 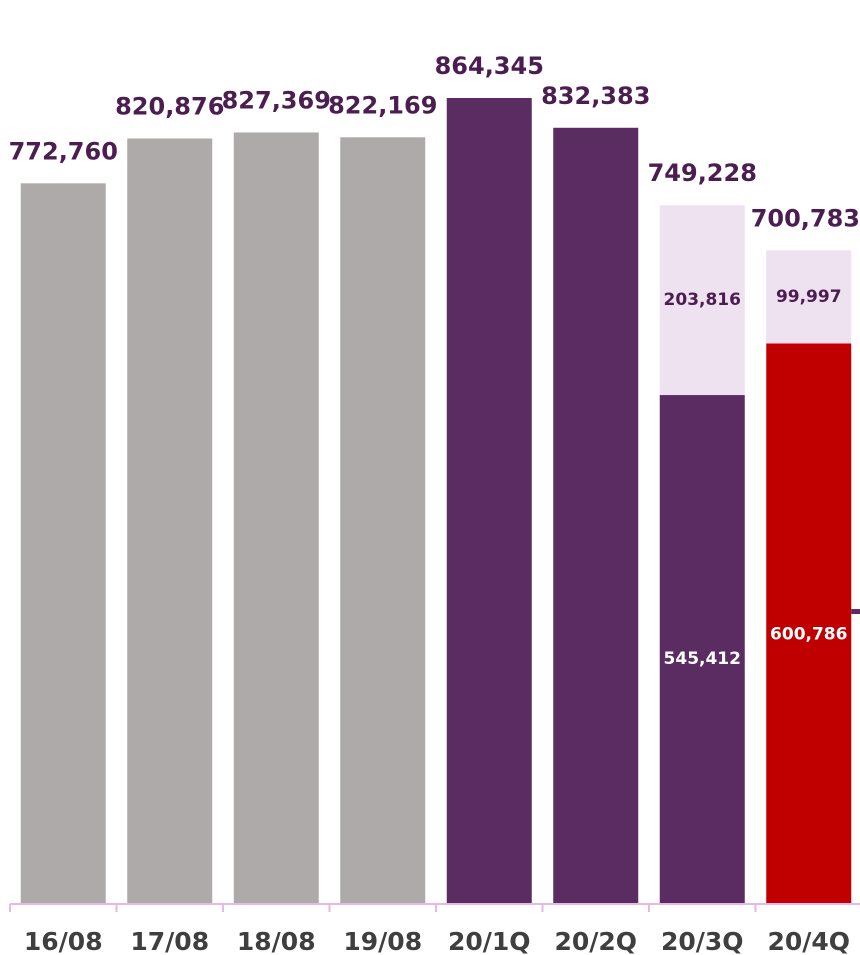 What do you see at coordinates (276, 100) in the screenshot?
I see `total-label: 827,369` at bounding box center [276, 100].